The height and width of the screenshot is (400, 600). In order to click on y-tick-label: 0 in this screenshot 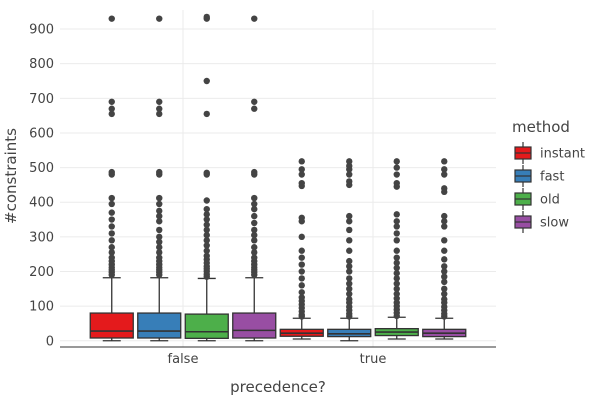, I will do `click(50, 341)`.